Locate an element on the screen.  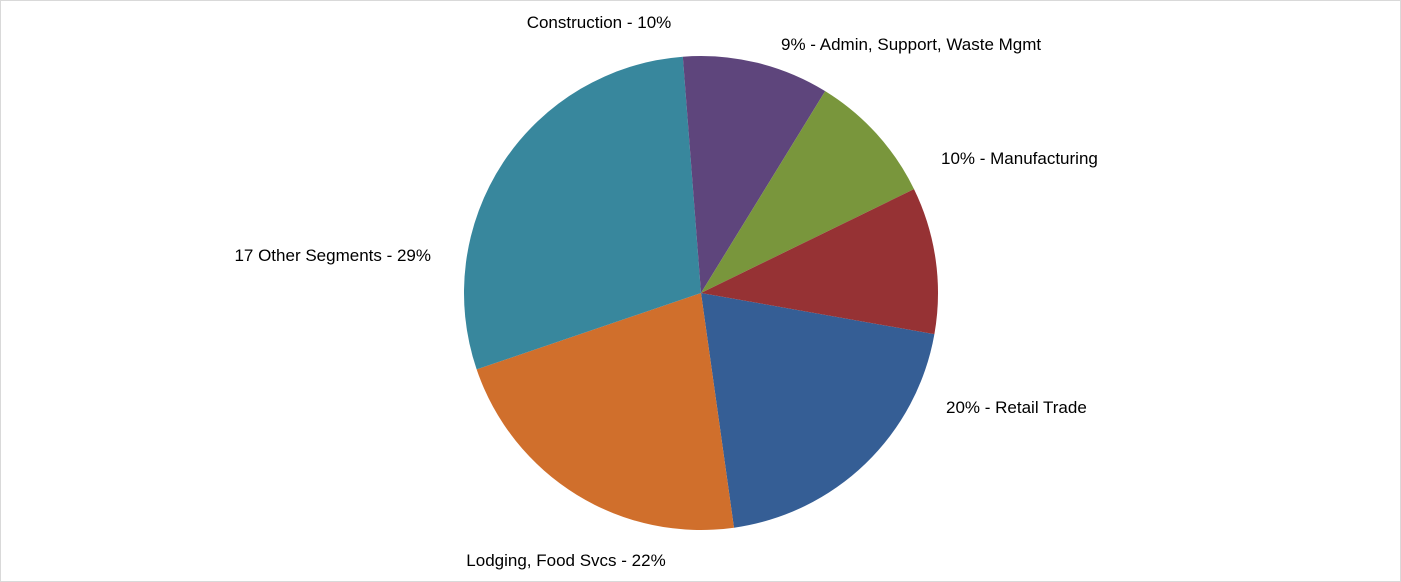
pie-slice-admin-support-waste-mgmt is located at coordinates (808, 192).